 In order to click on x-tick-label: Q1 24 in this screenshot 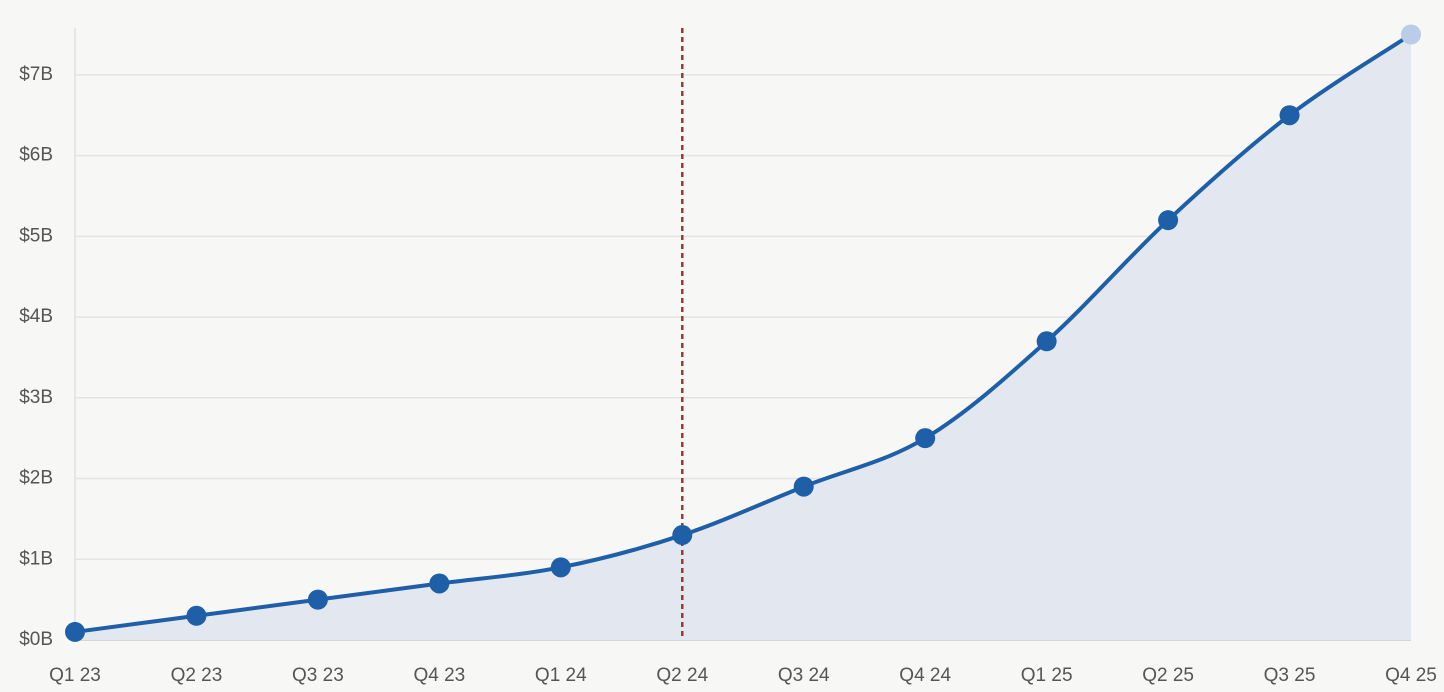, I will do `click(561, 675)`.